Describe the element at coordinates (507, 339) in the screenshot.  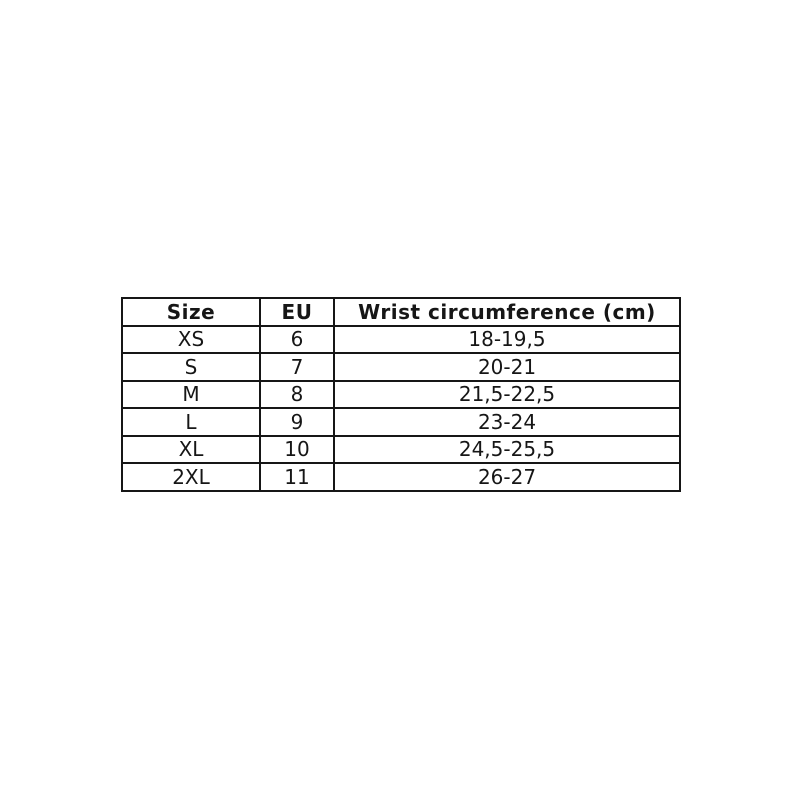
I see `table-cell-wrist: 18-19,5` at that location.